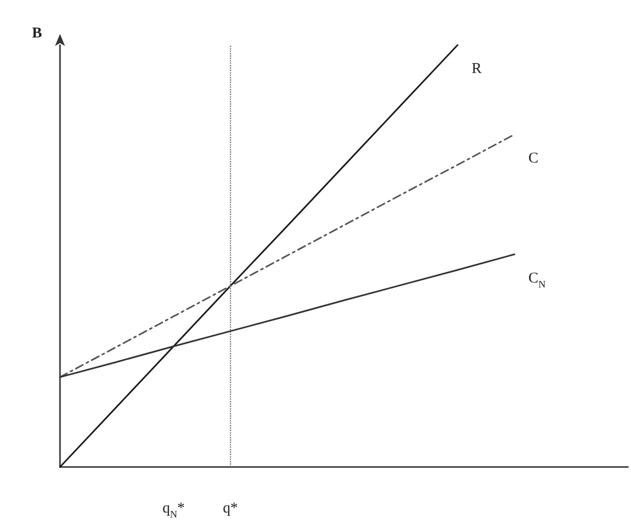  I want to click on x-tick-label: q*, so click(230, 508).